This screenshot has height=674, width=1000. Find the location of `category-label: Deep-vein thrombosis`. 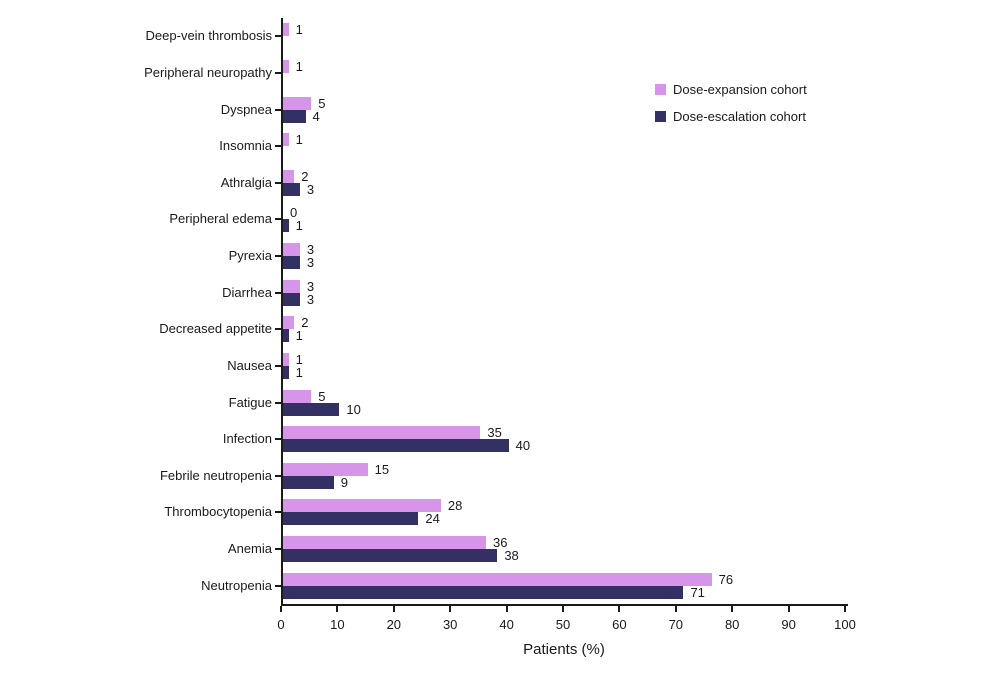

category-label: Deep-vein thrombosis is located at coordinates (208, 36).